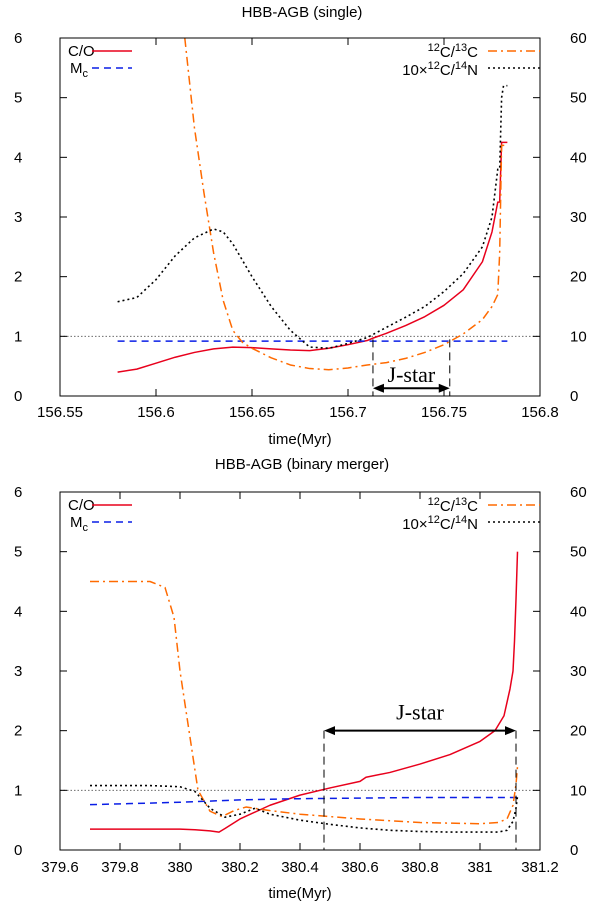 This screenshot has width=600, height=909. I want to click on x-tick-label: 381.2, so click(540, 867).